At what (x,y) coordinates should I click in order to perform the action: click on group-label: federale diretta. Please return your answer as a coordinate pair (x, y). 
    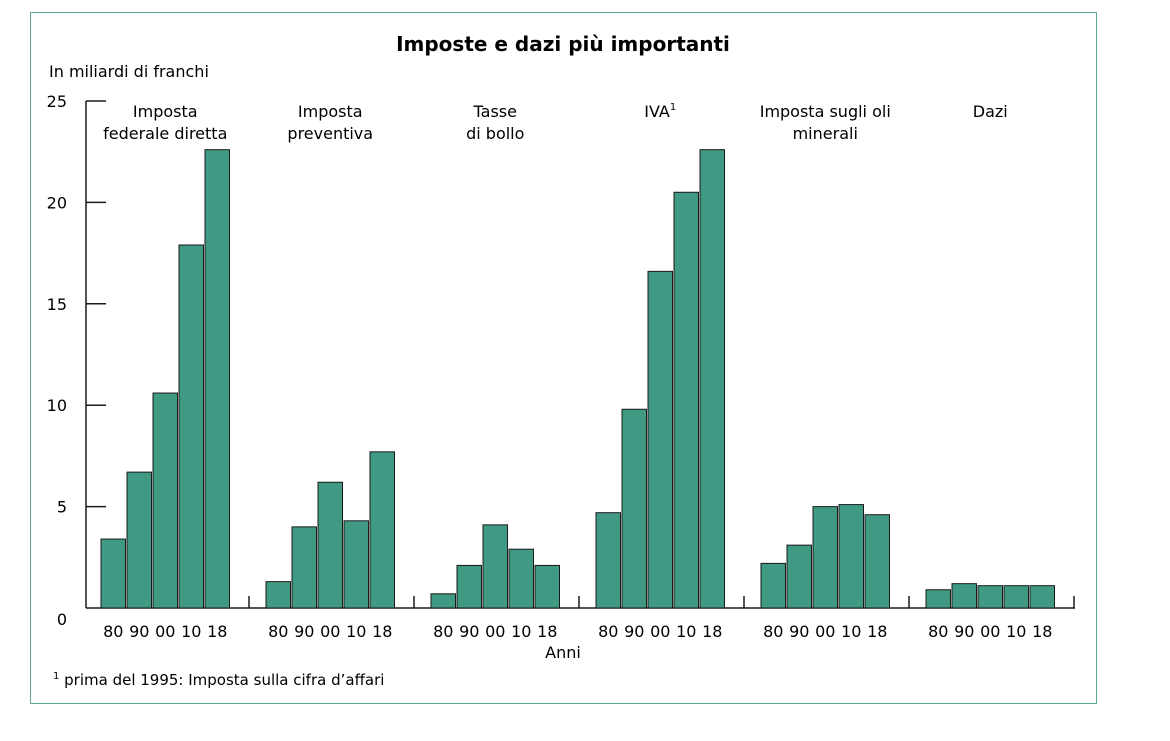
    Looking at the image, I should click on (165, 133).